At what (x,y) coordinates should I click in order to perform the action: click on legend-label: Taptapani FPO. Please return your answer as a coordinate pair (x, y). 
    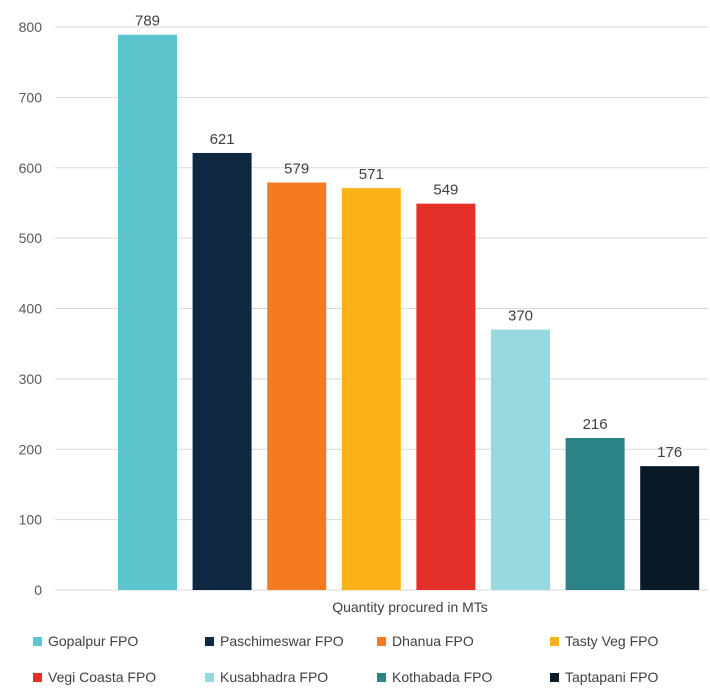
    Looking at the image, I should click on (611, 677).